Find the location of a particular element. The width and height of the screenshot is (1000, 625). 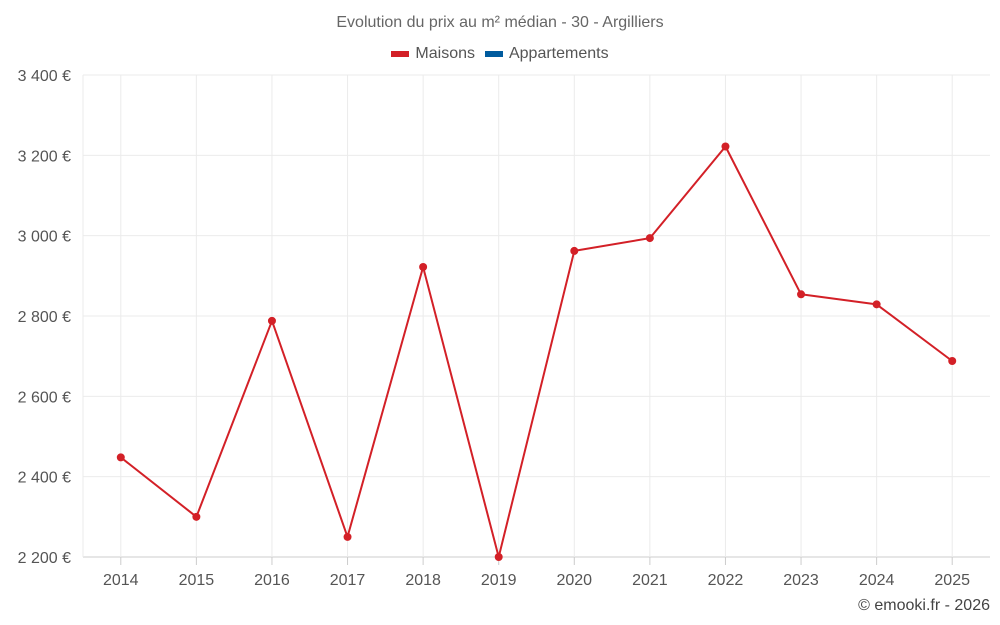

legend-item-maisons: Maisons is located at coordinates (433, 54).